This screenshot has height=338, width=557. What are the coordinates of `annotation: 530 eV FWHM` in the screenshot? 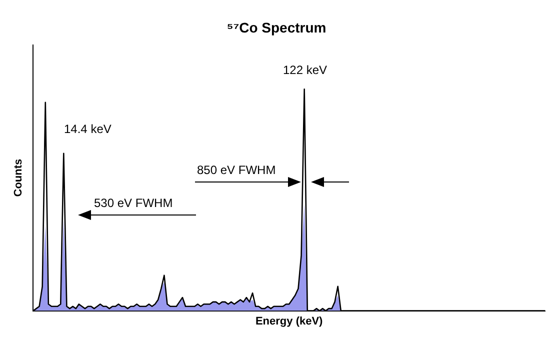 It's located at (133, 203).